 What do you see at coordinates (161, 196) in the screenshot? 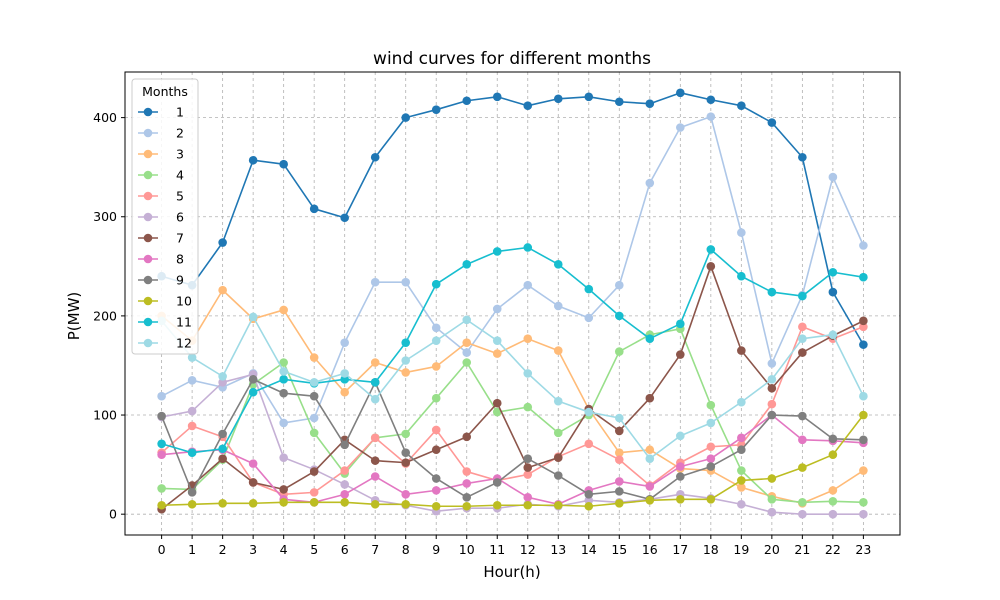
I see `legend-item: 5` at bounding box center [161, 196].